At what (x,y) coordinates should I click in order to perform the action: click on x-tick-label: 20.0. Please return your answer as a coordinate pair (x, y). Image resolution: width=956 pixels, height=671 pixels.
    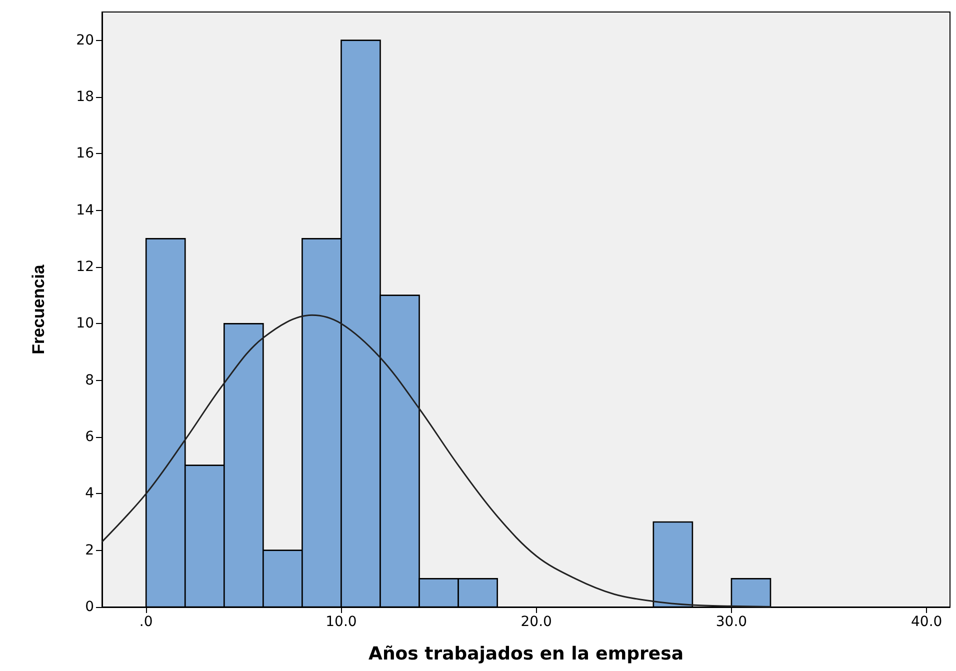
    Looking at the image, I should click on (536, 622).